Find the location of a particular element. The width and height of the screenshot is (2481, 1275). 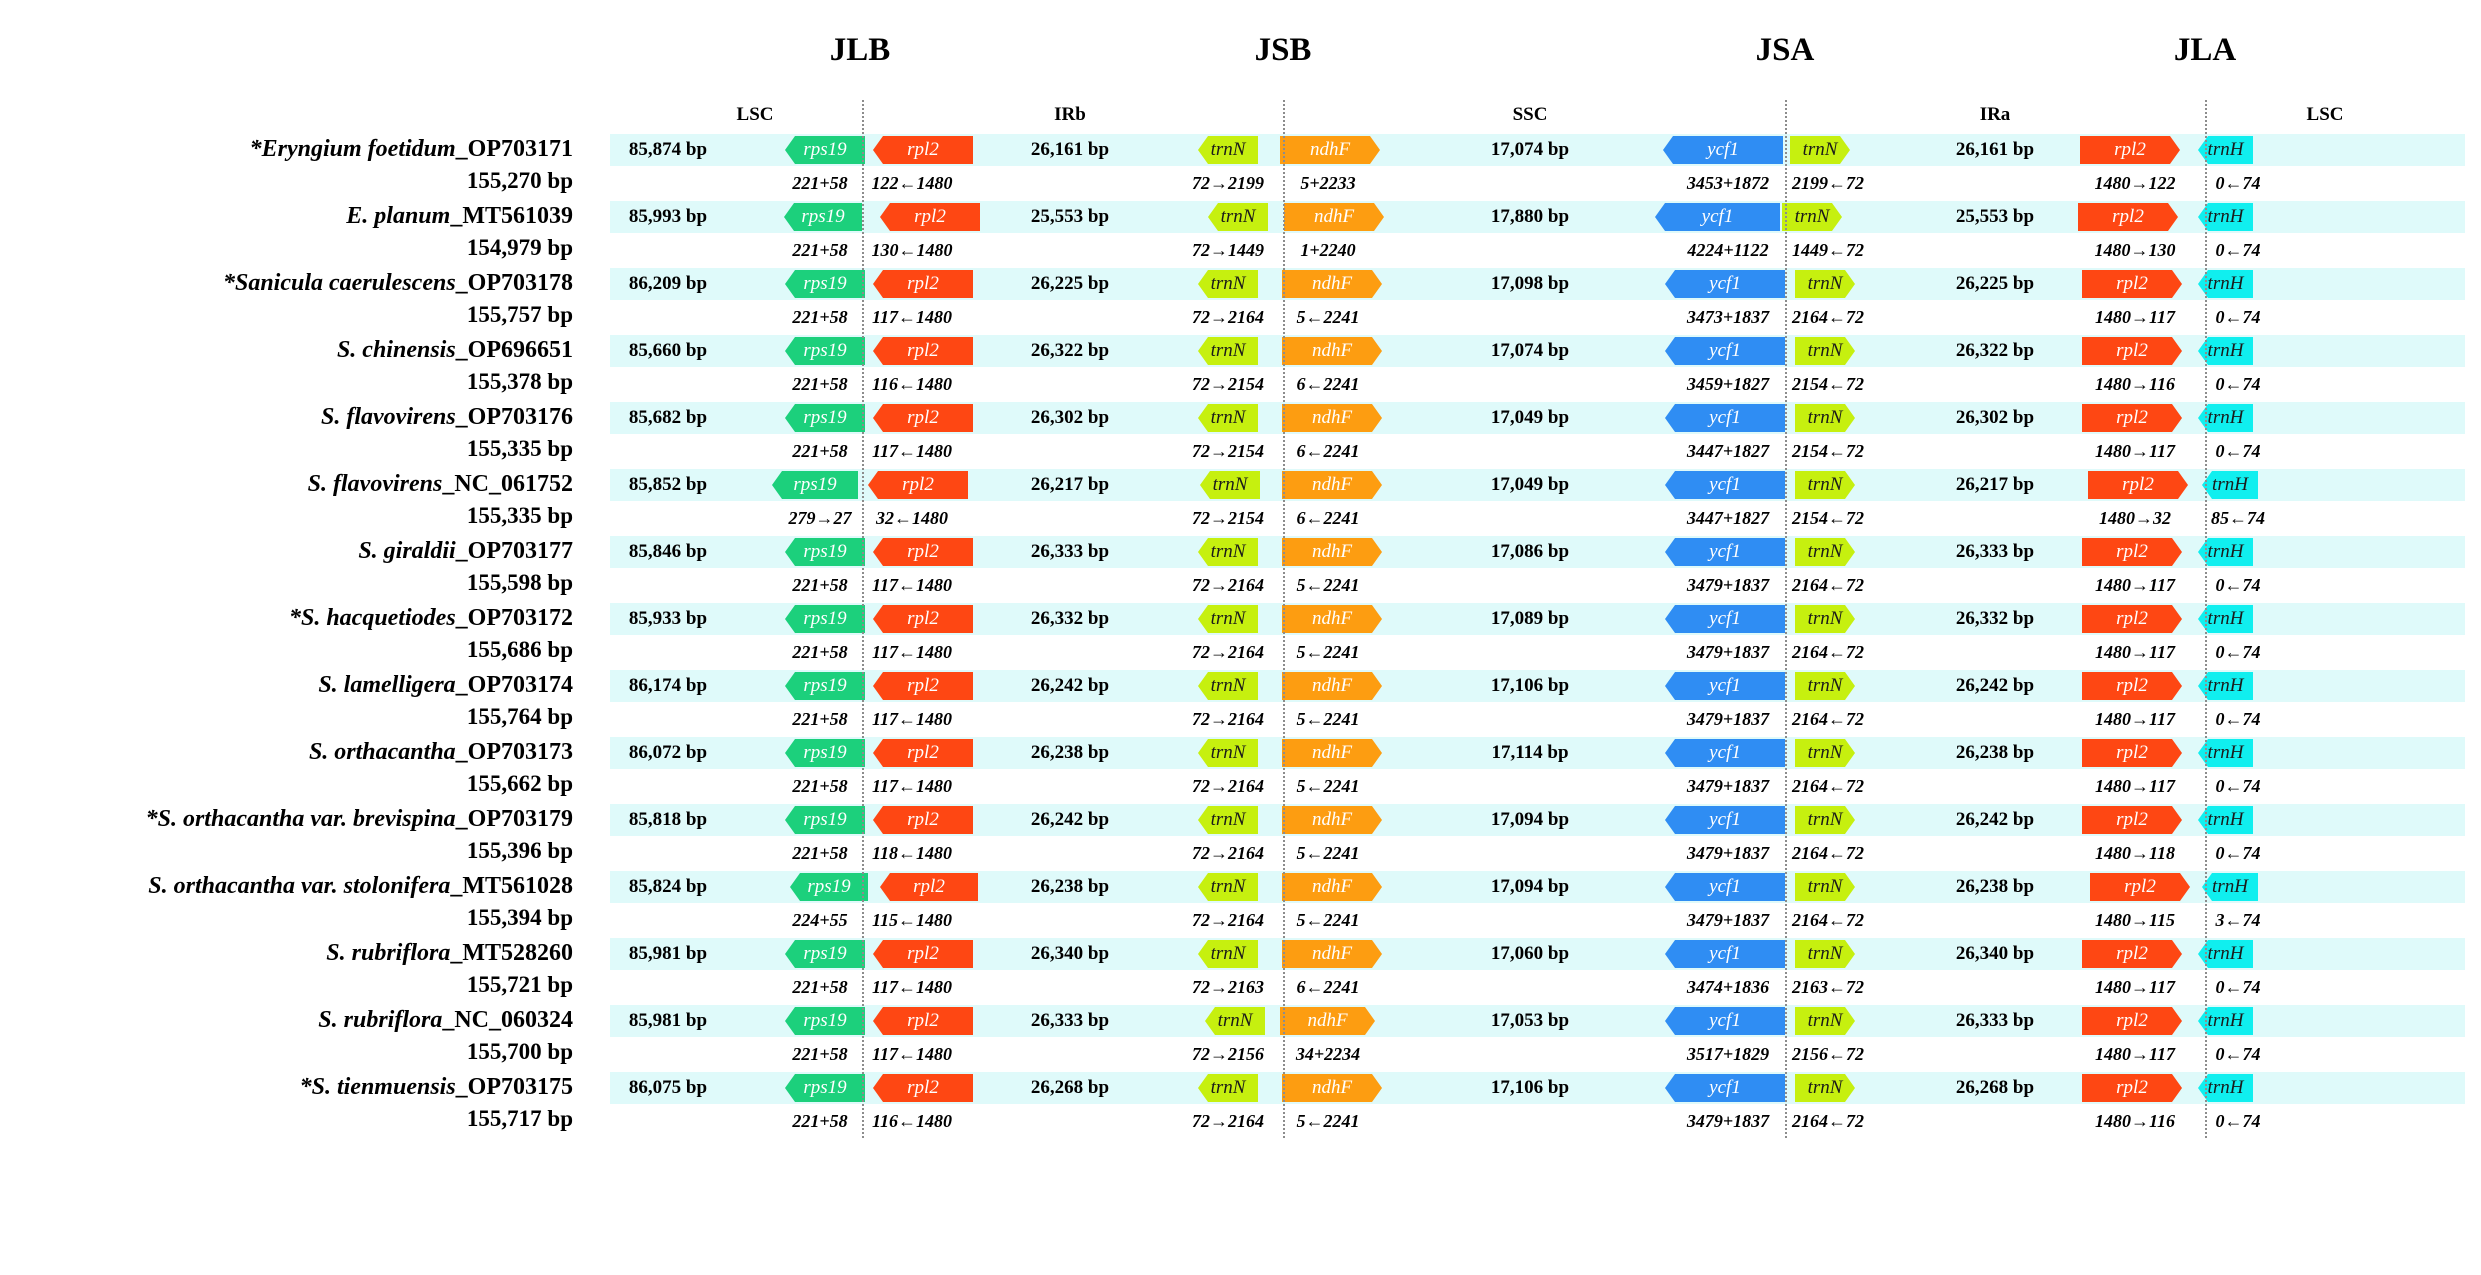

ira-length: 26,225 bp is located at coordinates (1995, 283).